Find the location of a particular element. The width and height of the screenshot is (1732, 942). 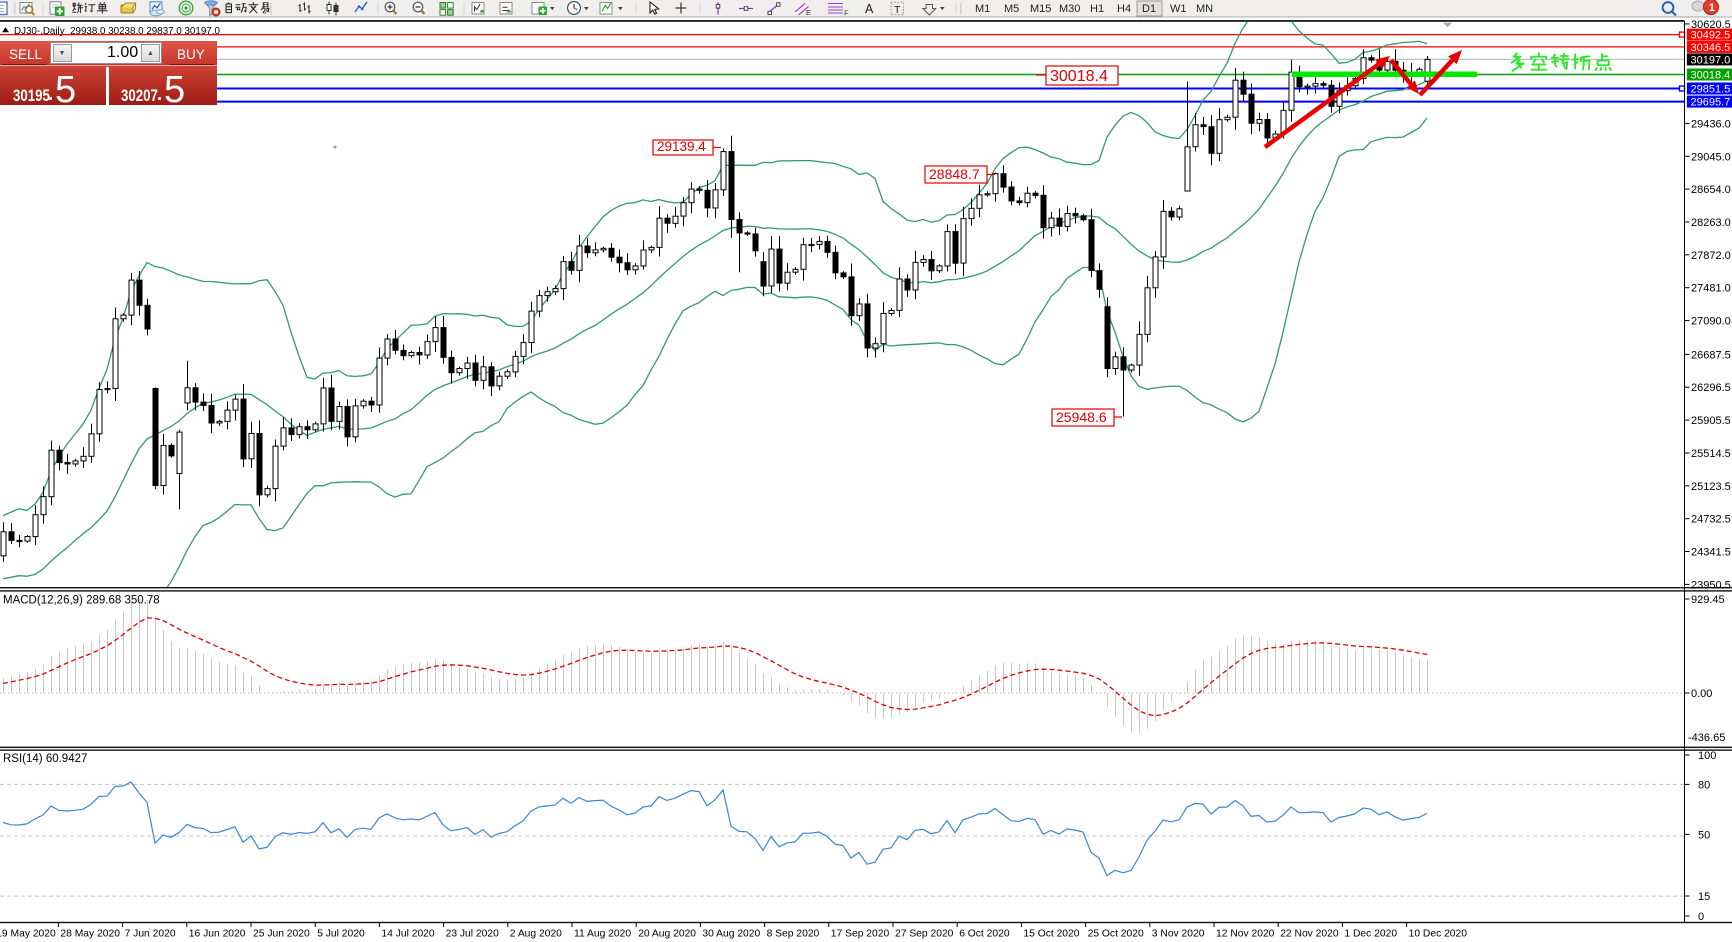

svg-text: 29045.0 is located at coordinates (1711, 157).